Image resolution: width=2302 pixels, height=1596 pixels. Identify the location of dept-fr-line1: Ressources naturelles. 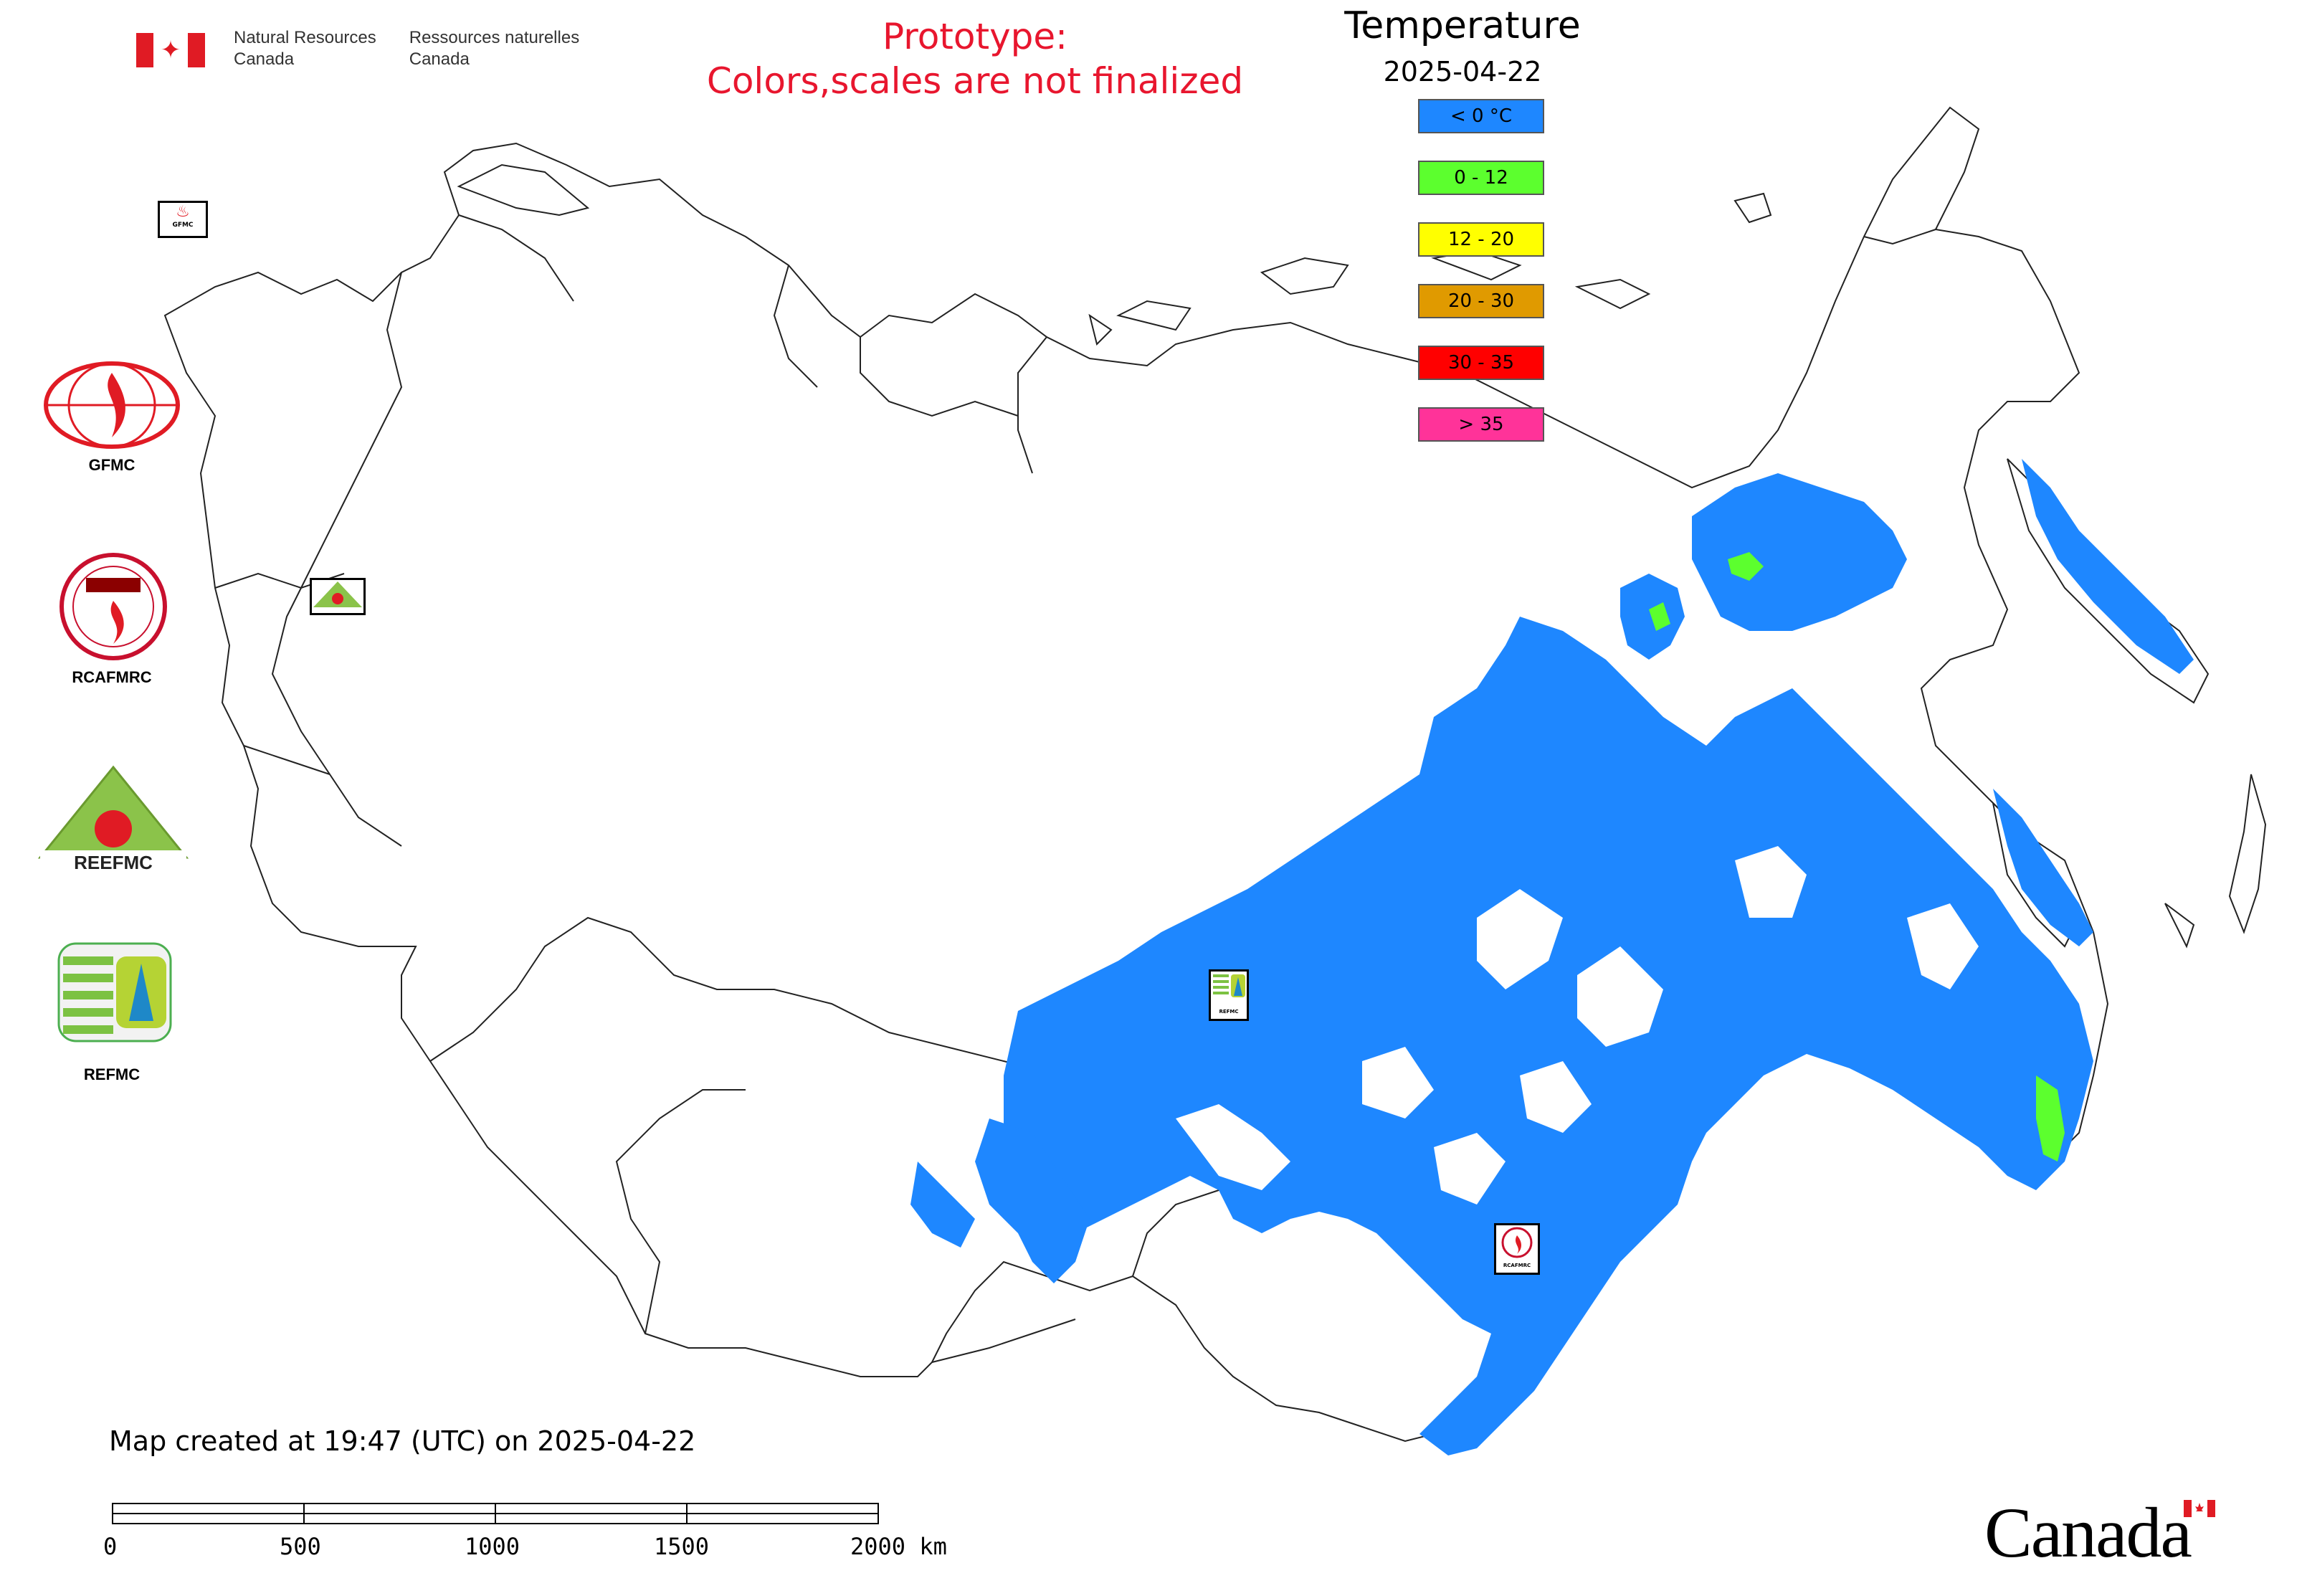
(494, 37).